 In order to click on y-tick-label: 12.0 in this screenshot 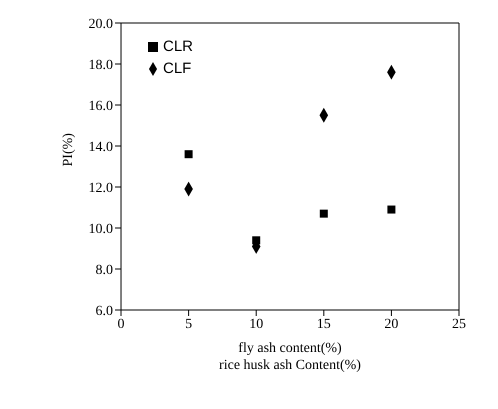, I will do `click(101, 188)`.